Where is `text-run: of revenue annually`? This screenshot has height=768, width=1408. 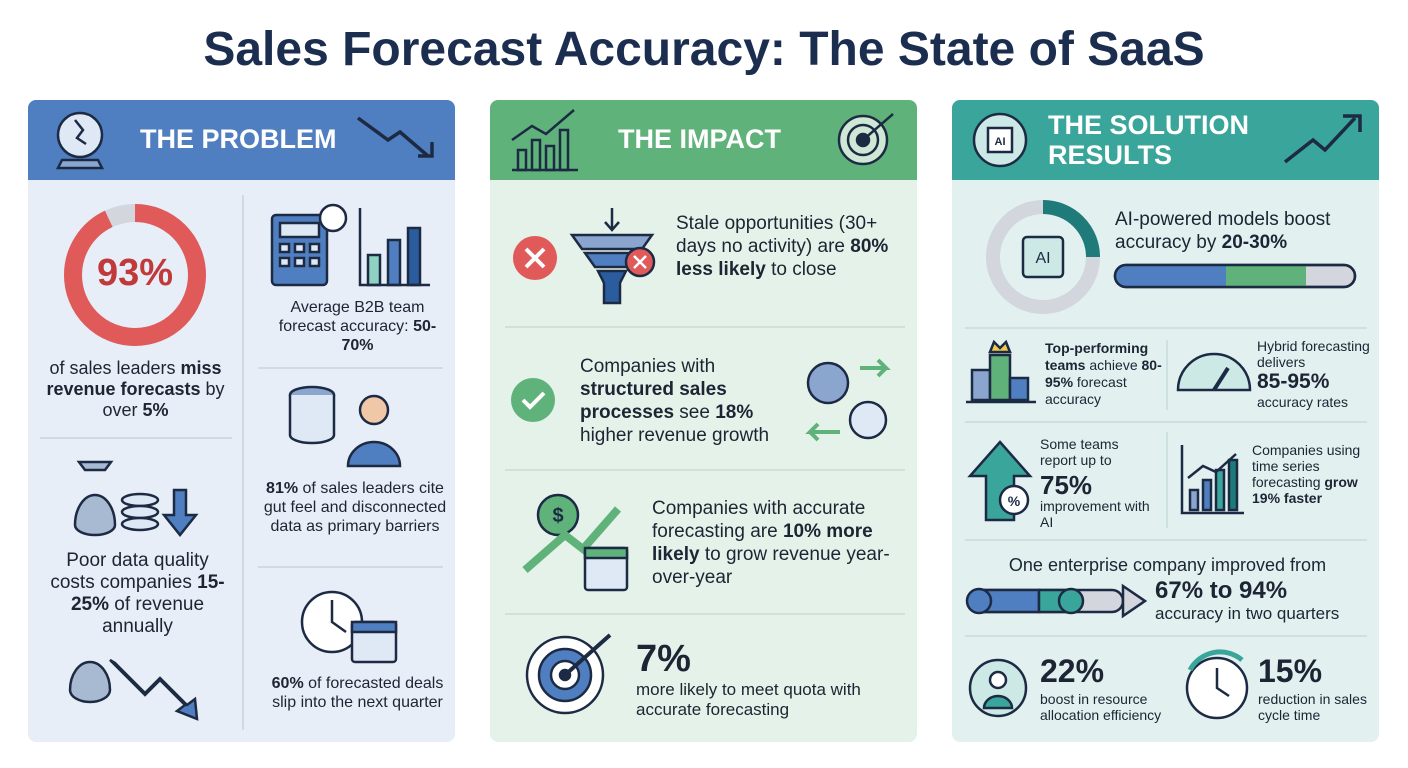 text-run: of revenue annually is located at coordinates (153, 615).